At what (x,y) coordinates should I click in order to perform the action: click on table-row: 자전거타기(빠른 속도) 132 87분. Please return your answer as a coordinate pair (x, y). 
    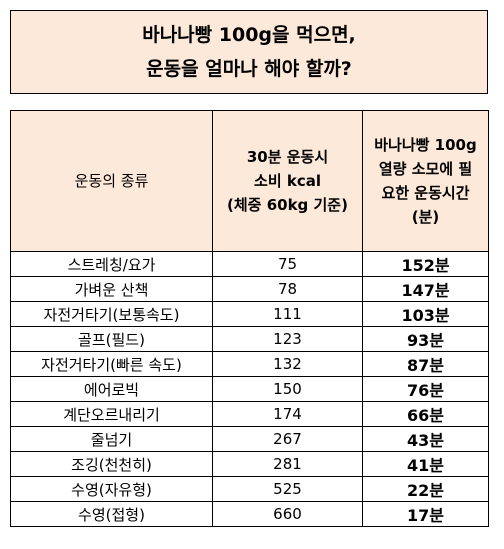
    Looking at the image, I should click on (249, 364).